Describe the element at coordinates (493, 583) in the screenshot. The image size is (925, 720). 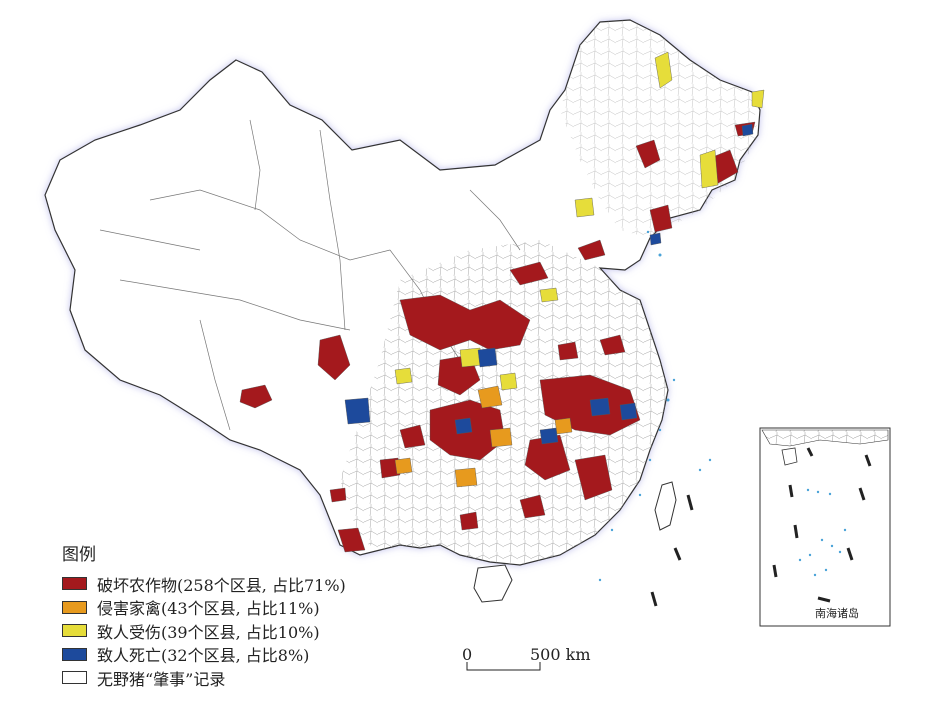
I see `hainan-island` at that location.